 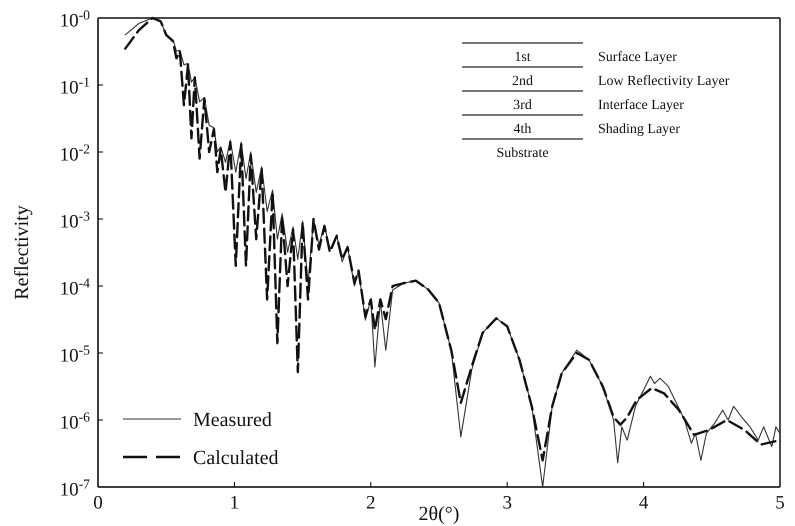 I want to click on annotation: 1st, so click(x=522, y=57).